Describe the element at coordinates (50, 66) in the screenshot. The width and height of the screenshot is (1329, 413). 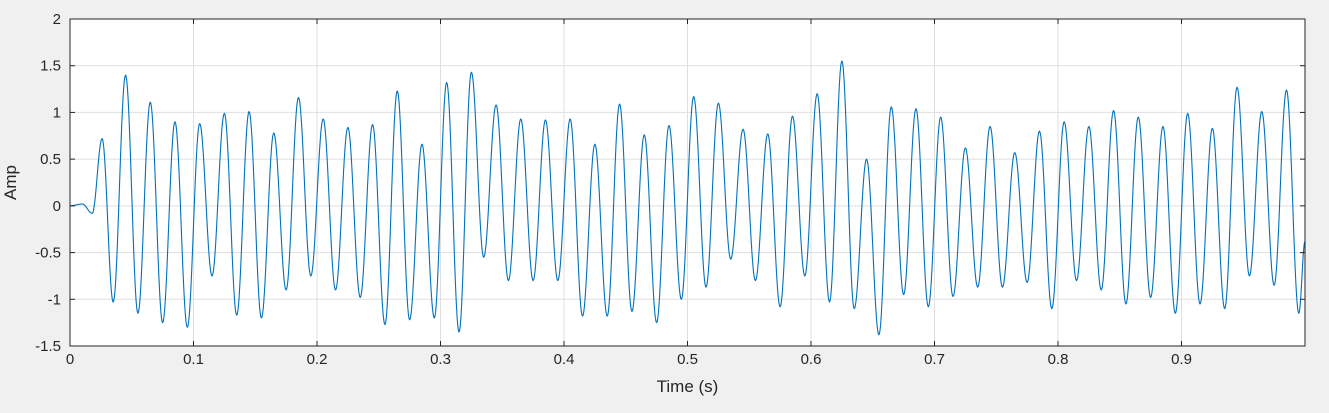
I see `y-tick-label: 1.5` at that location.